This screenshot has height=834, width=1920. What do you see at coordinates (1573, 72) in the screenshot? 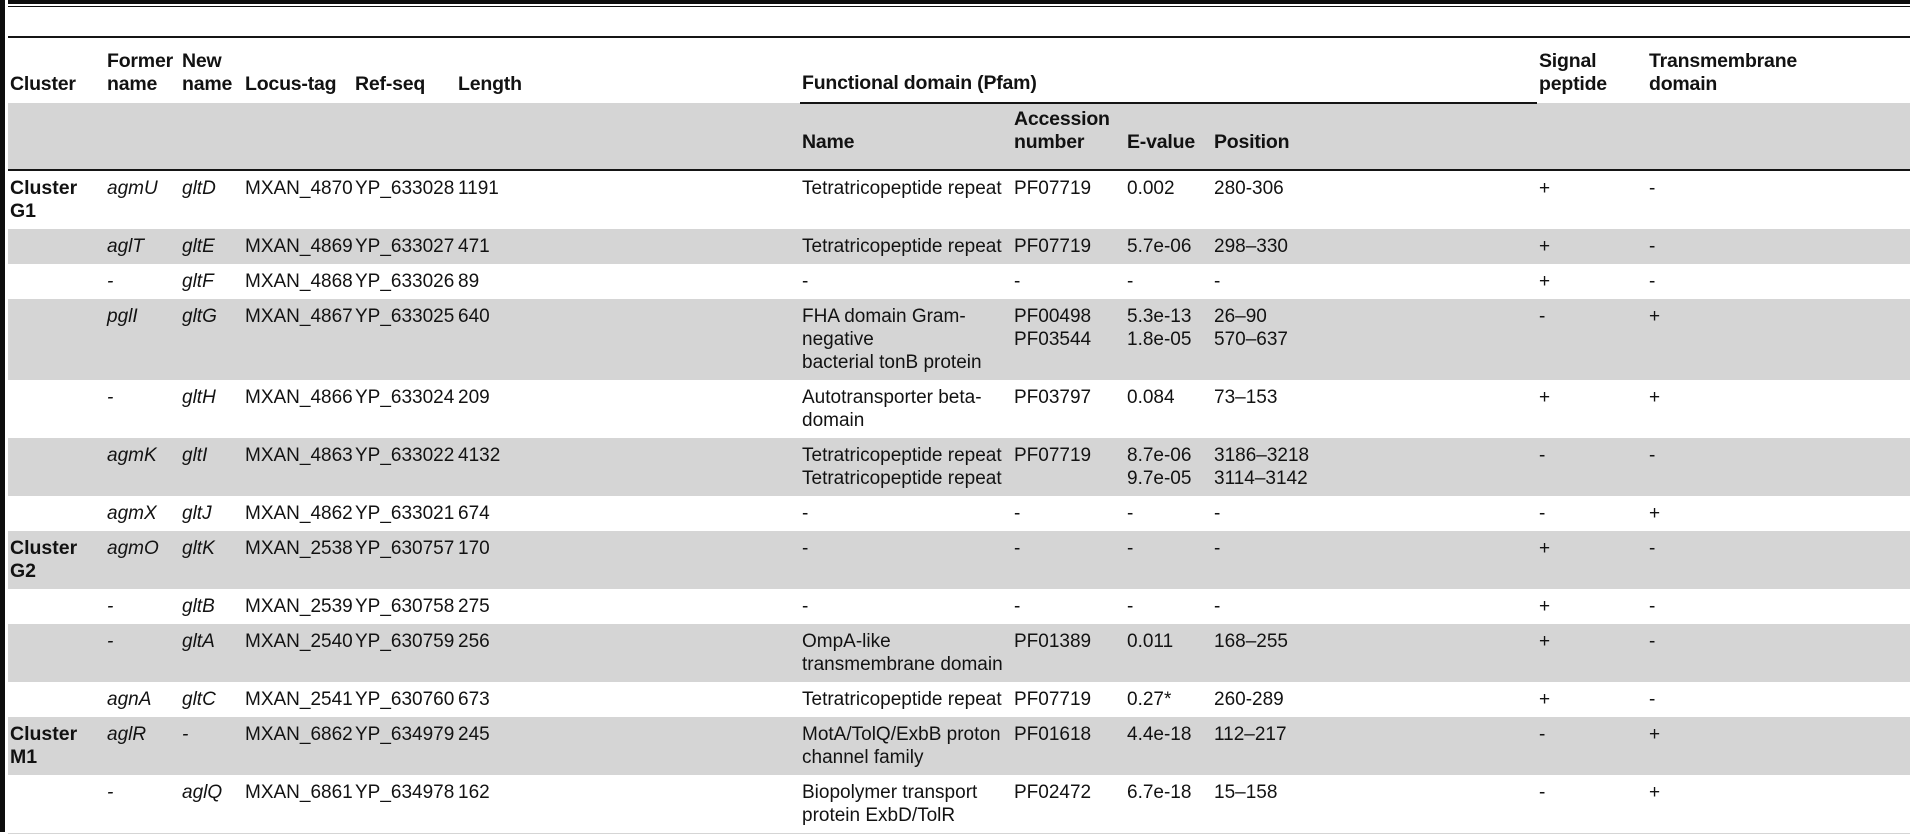
I see `col-header-signal-peptide: Signal peptide` at bounding box center [1573, 72].